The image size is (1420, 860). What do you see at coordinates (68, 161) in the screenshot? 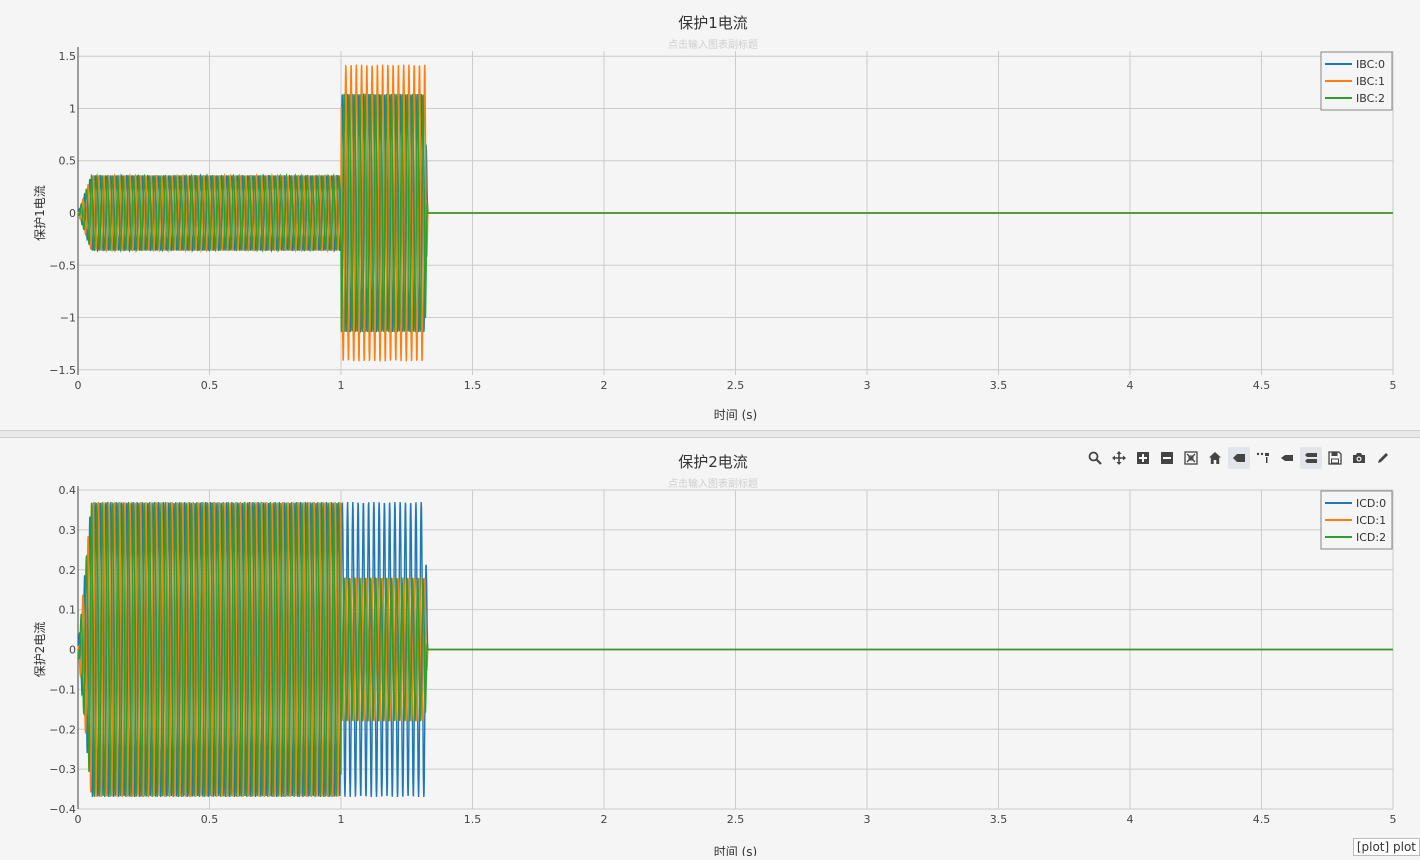
I see `y-tick-label: 0.5` at bounding box center [68, 161].